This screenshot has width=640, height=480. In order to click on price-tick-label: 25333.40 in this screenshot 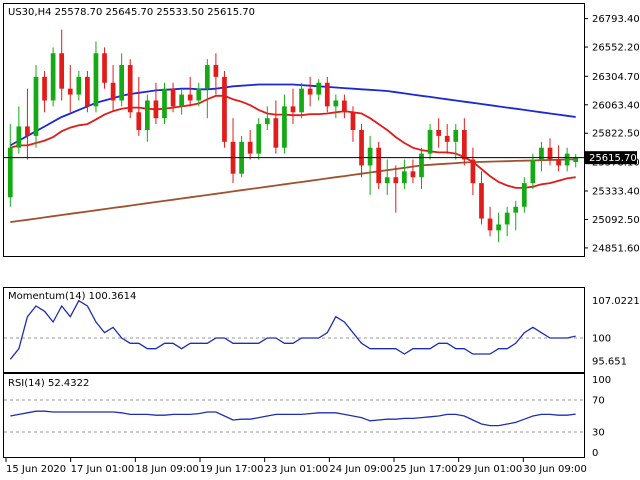, I will do `click(616, 192)`.